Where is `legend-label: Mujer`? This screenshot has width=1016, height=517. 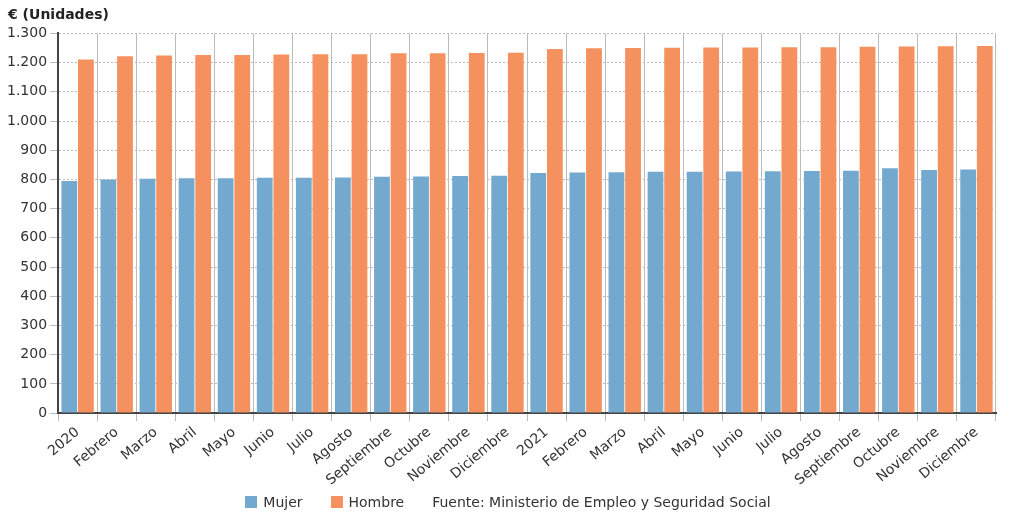
legend-label: Mujer is located at coordinates (282, 502).